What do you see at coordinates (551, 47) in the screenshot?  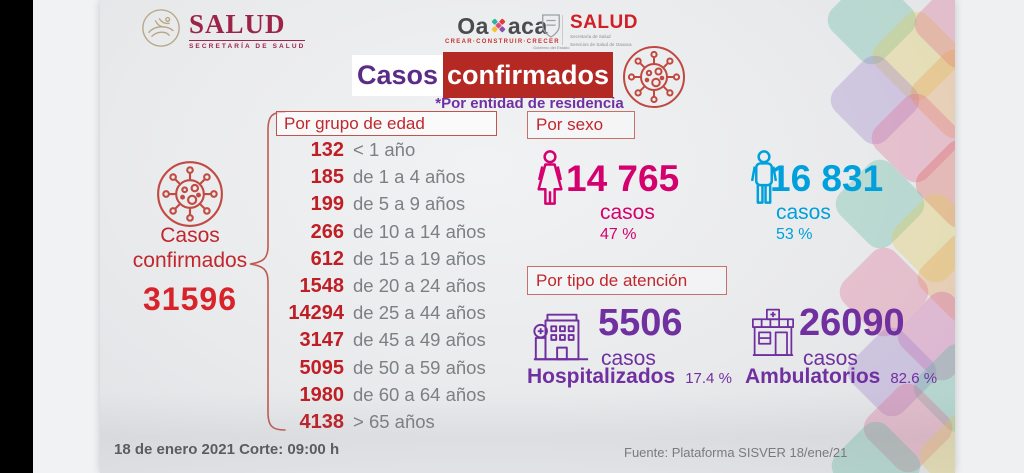 I see `crest-caption: Gobierno del Estado` at bounding box center [551, 47].